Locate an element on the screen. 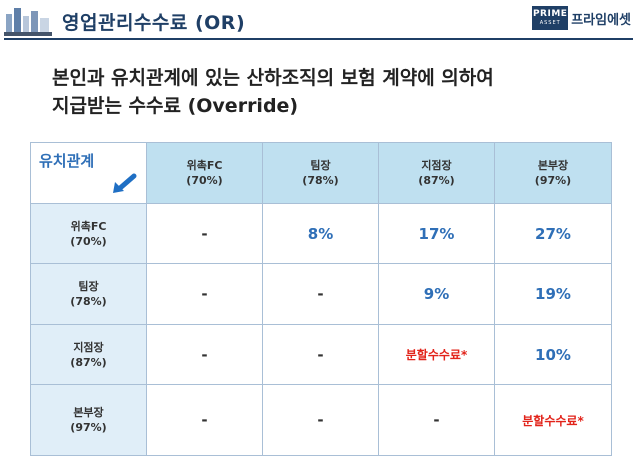  table-row: 팀장 (78%) - - 9% 19% is located at coordinates (321, 294).